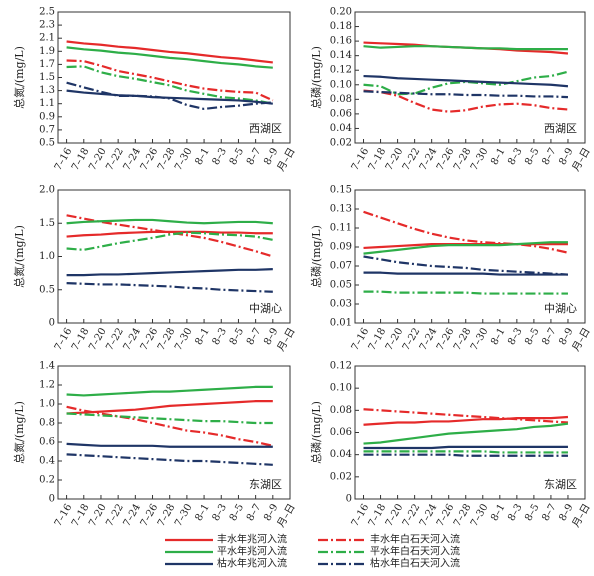 This screenshot has height=576, width=594. What do you see at coordinates (47, 190) in the screenshot?
I see `y-tick-label: 2.0` at bounding box center [47, 190].